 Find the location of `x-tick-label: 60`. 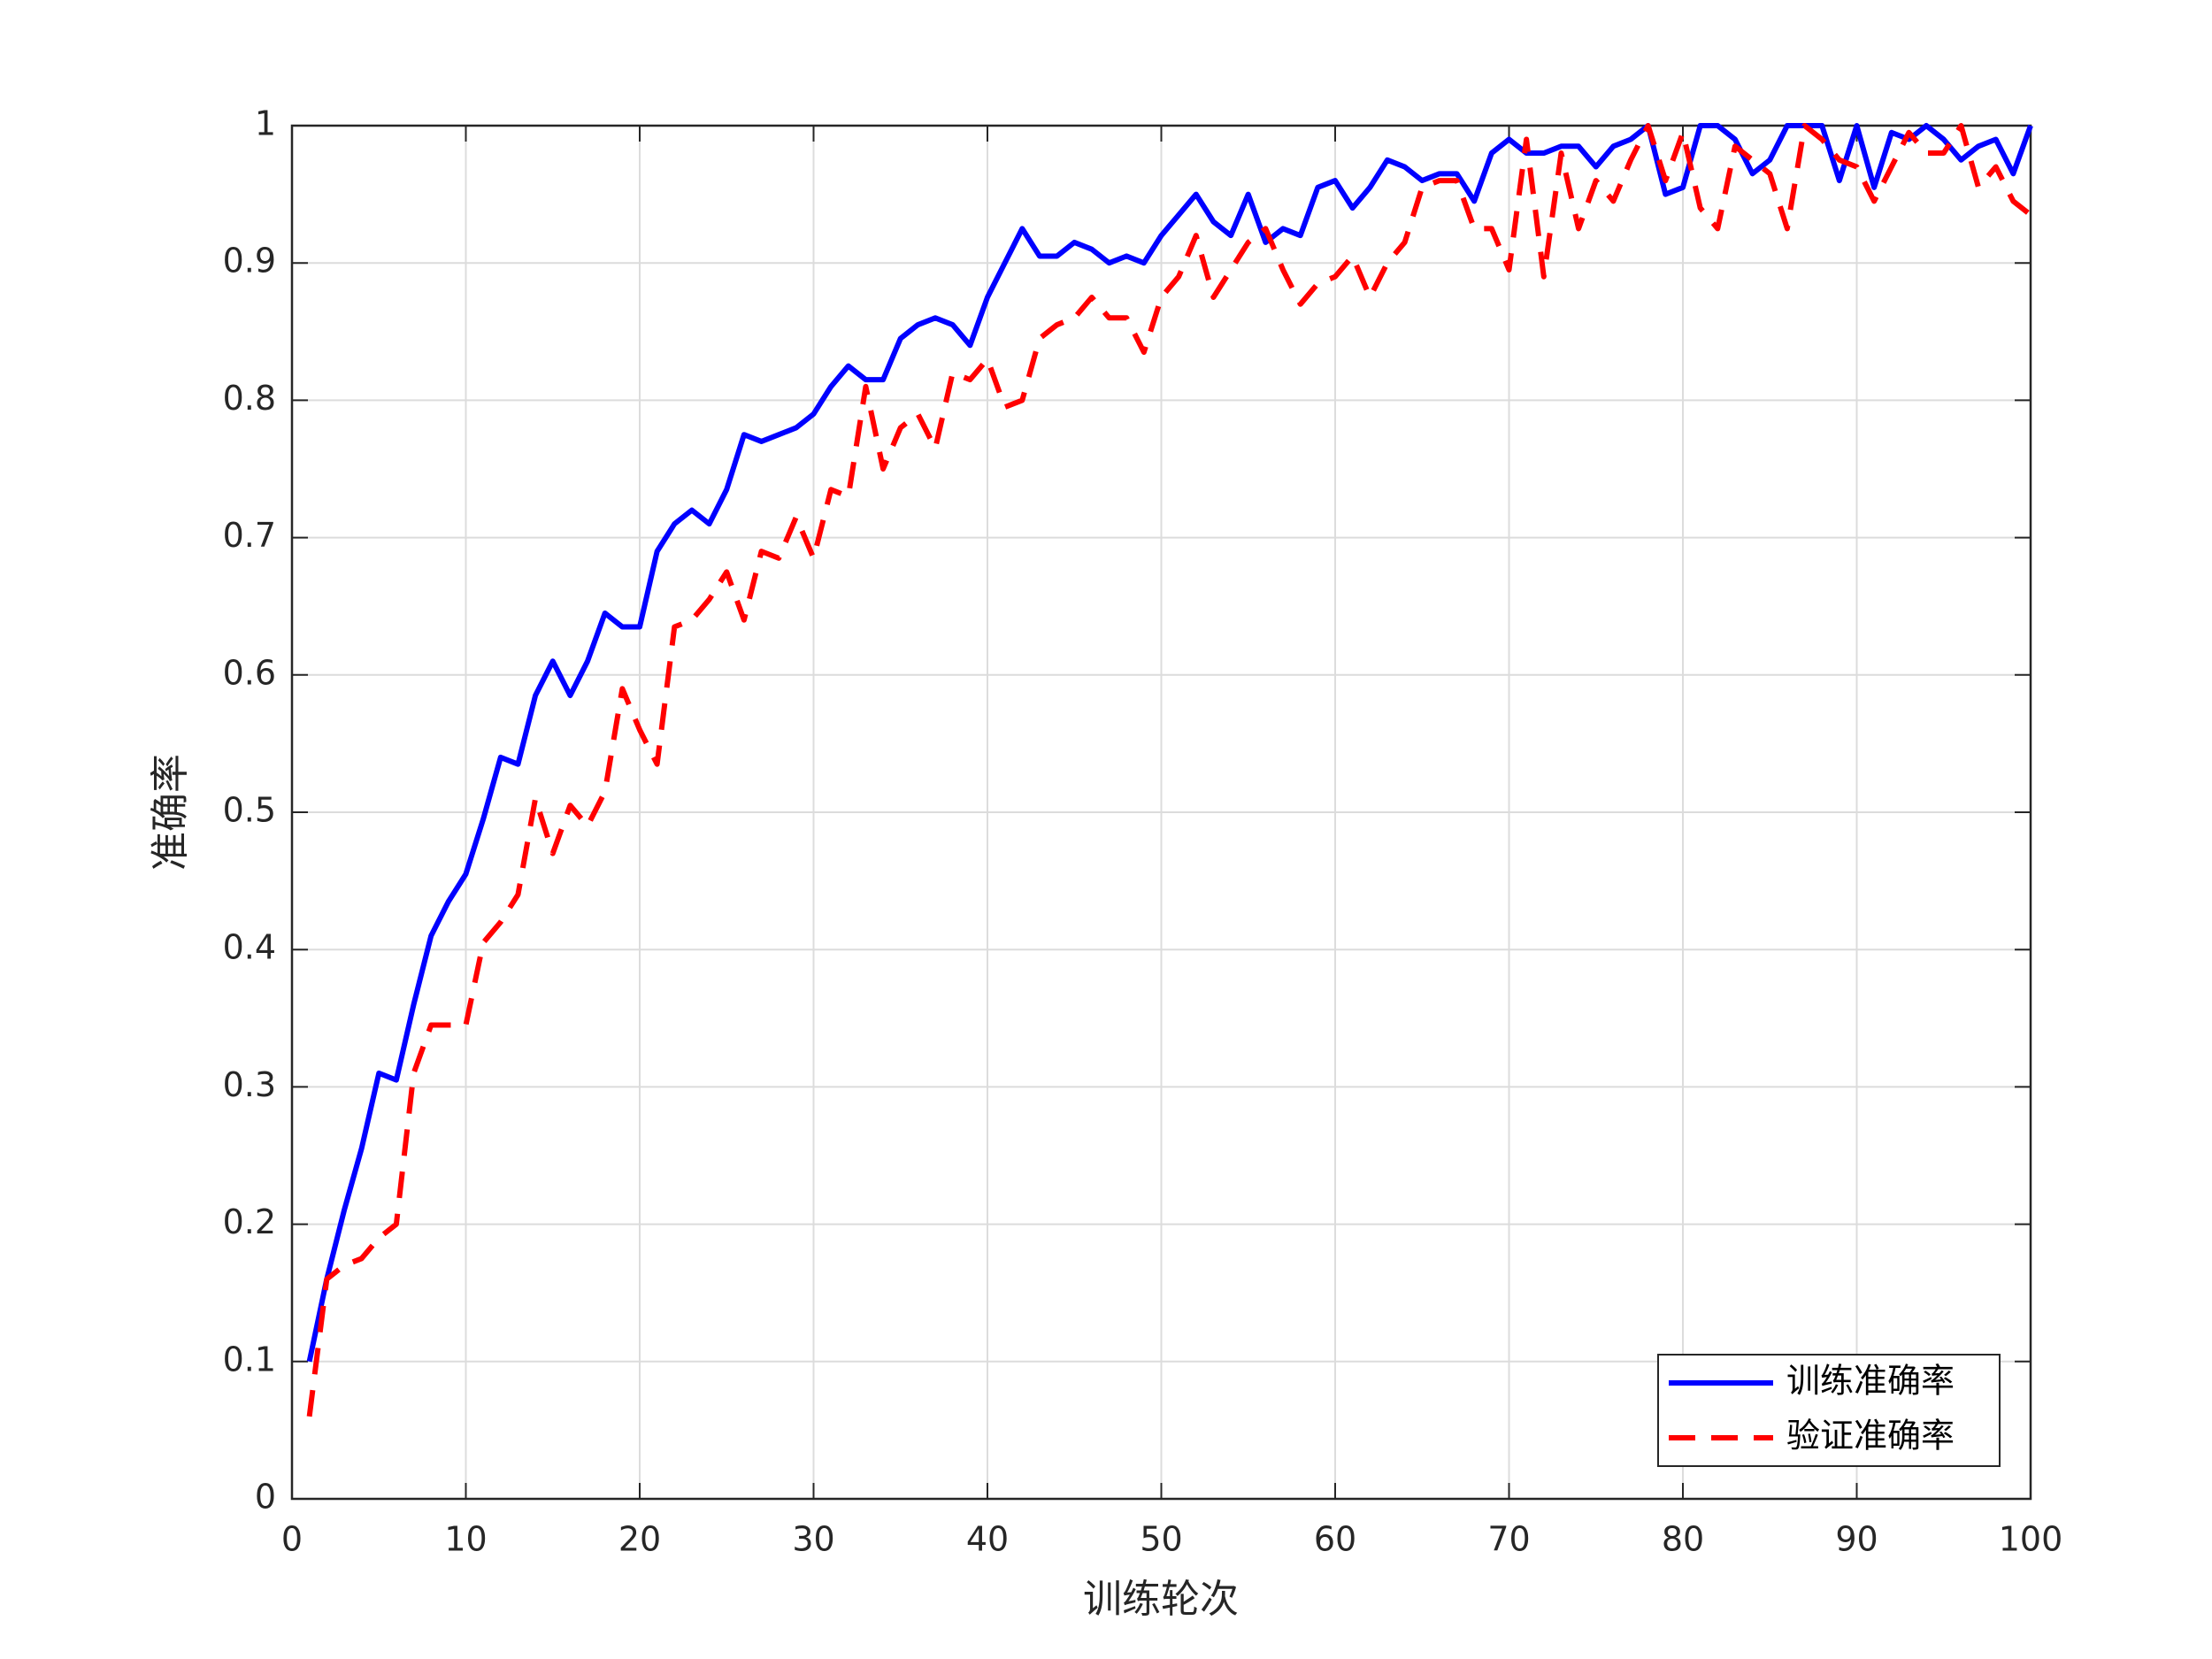

x-tick-label: 60 is located at coordinates (1335, 1540).